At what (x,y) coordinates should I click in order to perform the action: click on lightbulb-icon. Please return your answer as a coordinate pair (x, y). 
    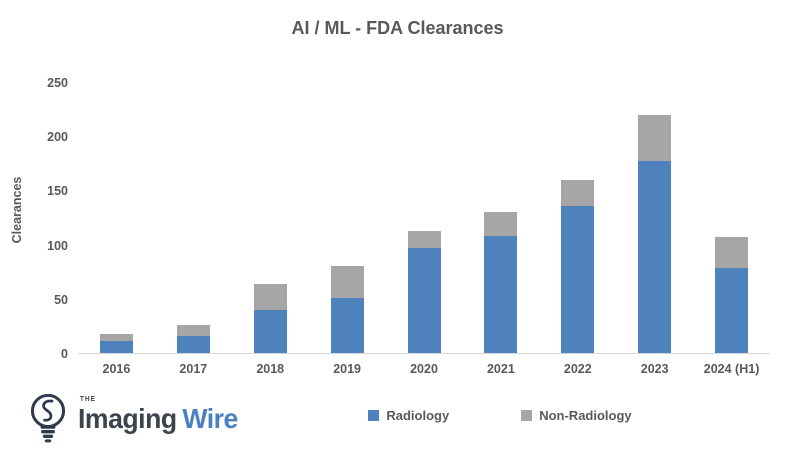
    Looking at the image, I should click on (48, 418).